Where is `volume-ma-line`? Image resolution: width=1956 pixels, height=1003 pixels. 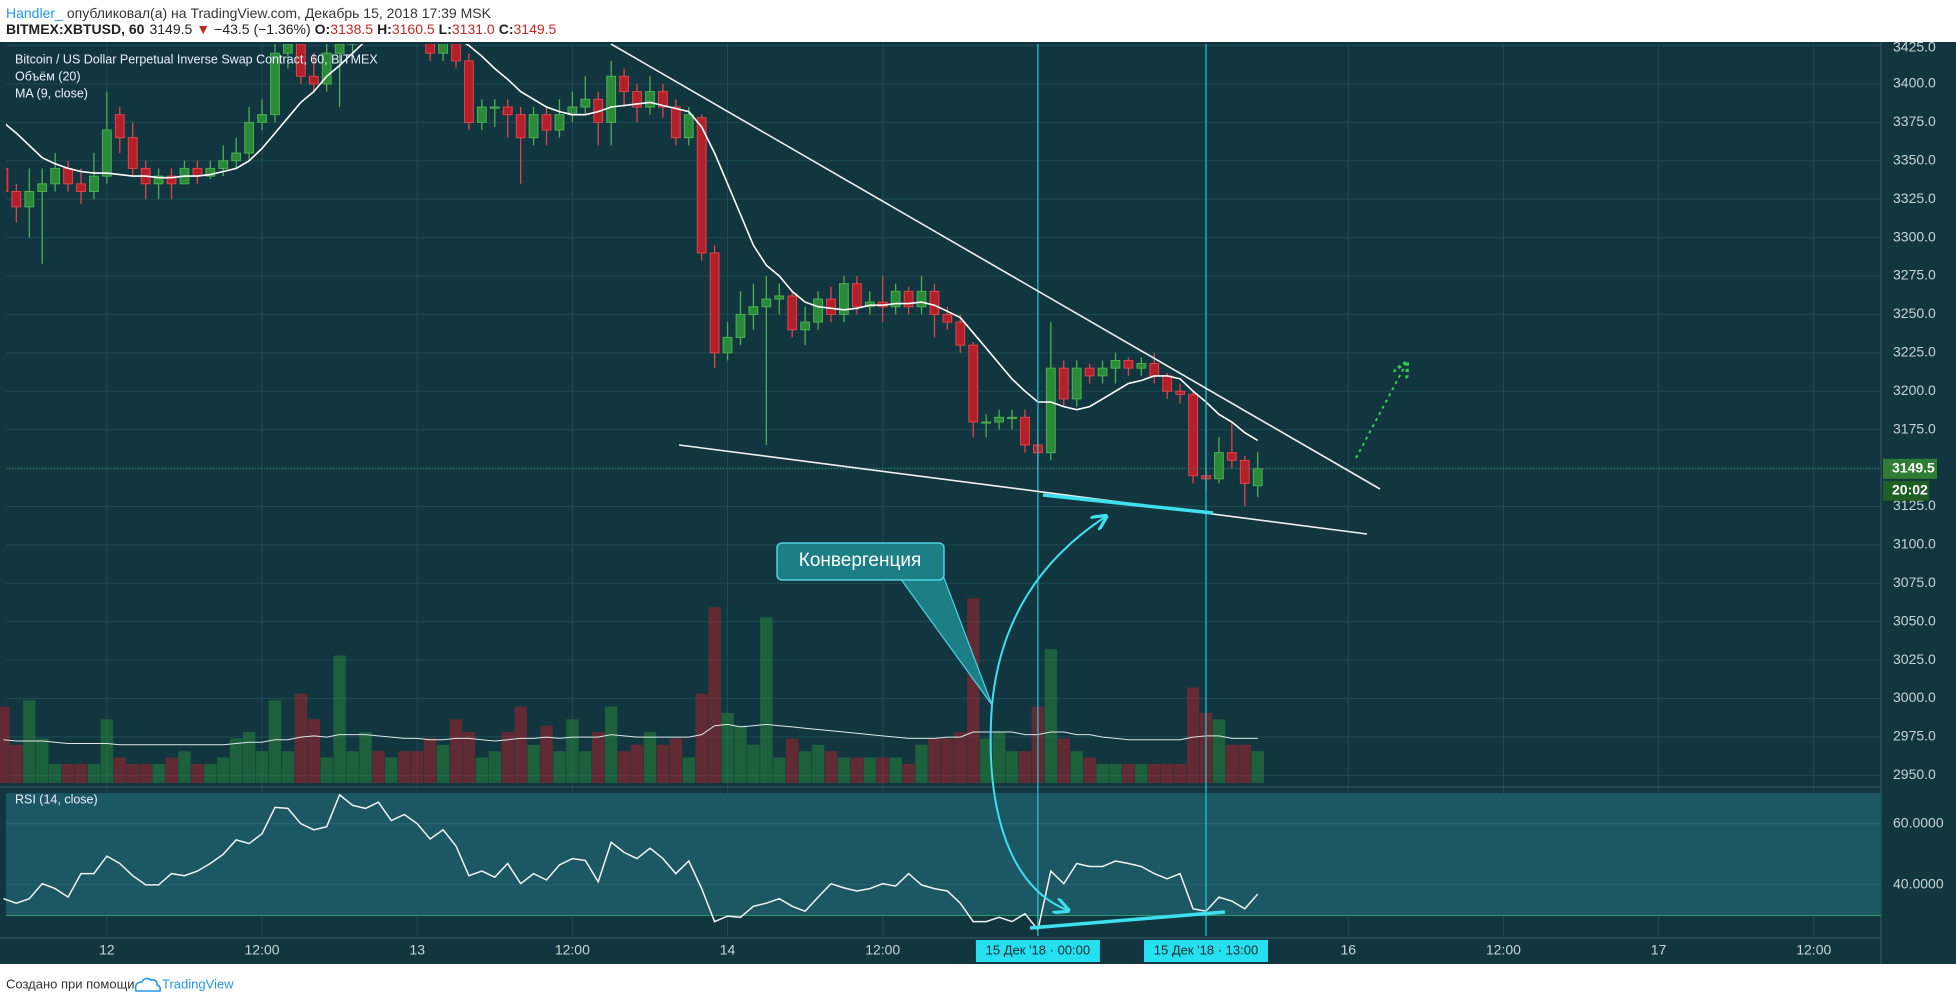 volume-ma-line is located at coordinates (630, 734).